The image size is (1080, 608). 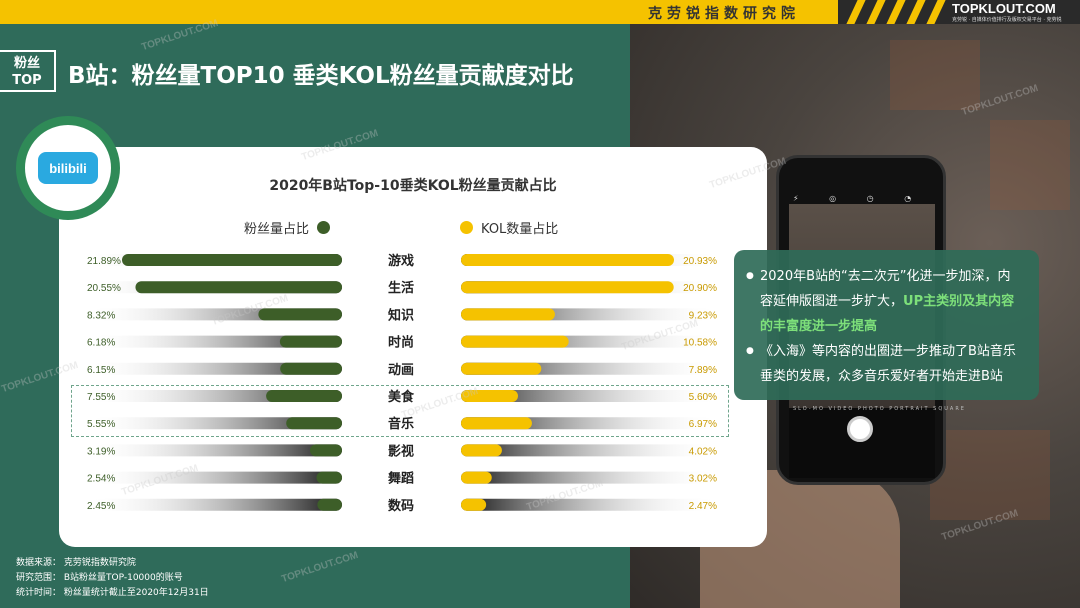 I want to click on kol-value-label: 6.97%, so click(x=703, y=424).